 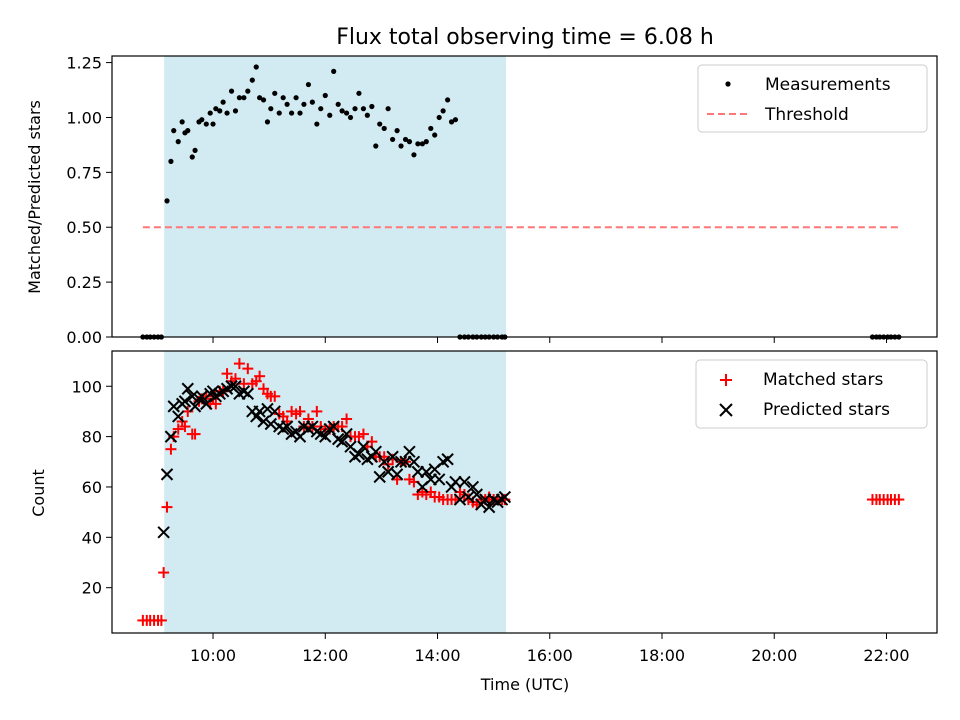 I want to click on bottom-x-tick-label: 22:00, so click(x=886, y=655).